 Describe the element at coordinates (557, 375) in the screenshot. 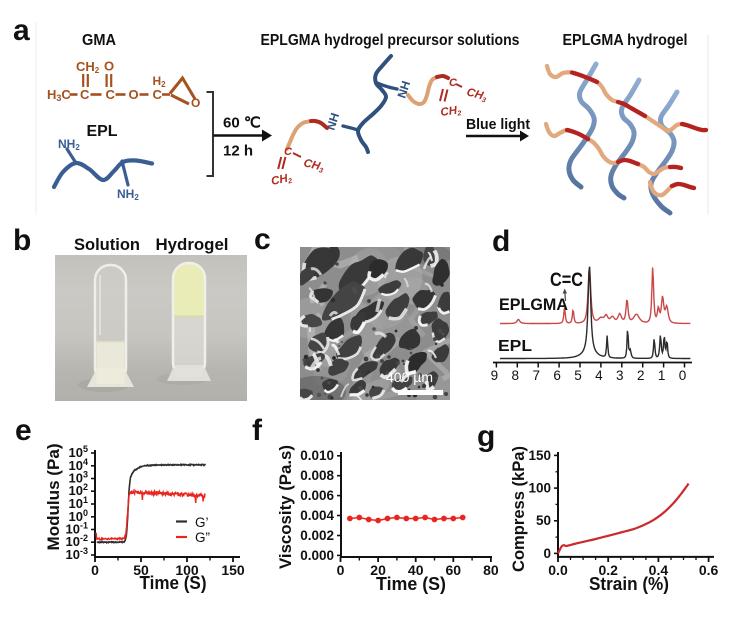

I see `svg-text: 6` at that location.